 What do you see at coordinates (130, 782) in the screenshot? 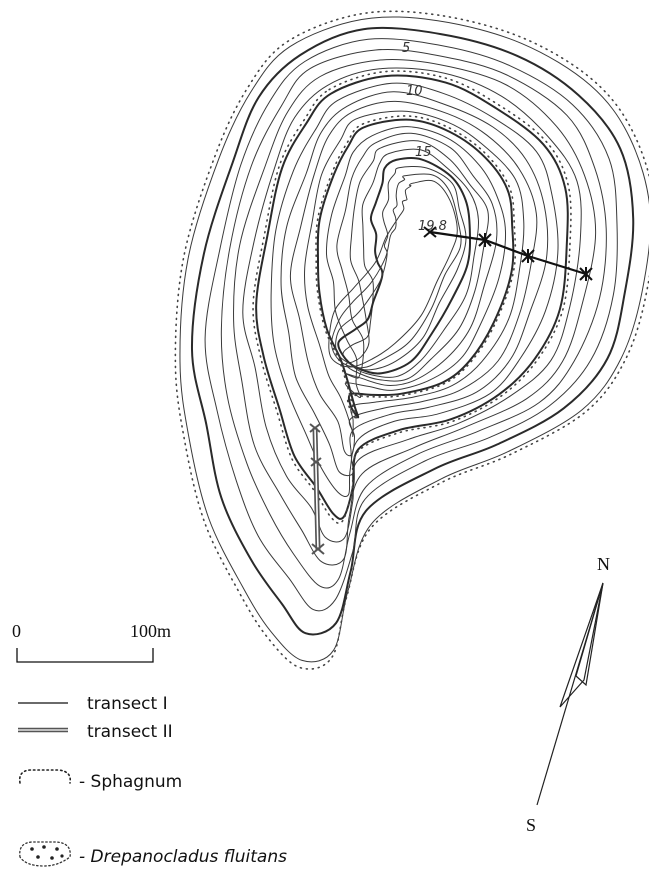
I see `legend-sphagnum-label: - Sphagnum` at bounding box center [130, 782].